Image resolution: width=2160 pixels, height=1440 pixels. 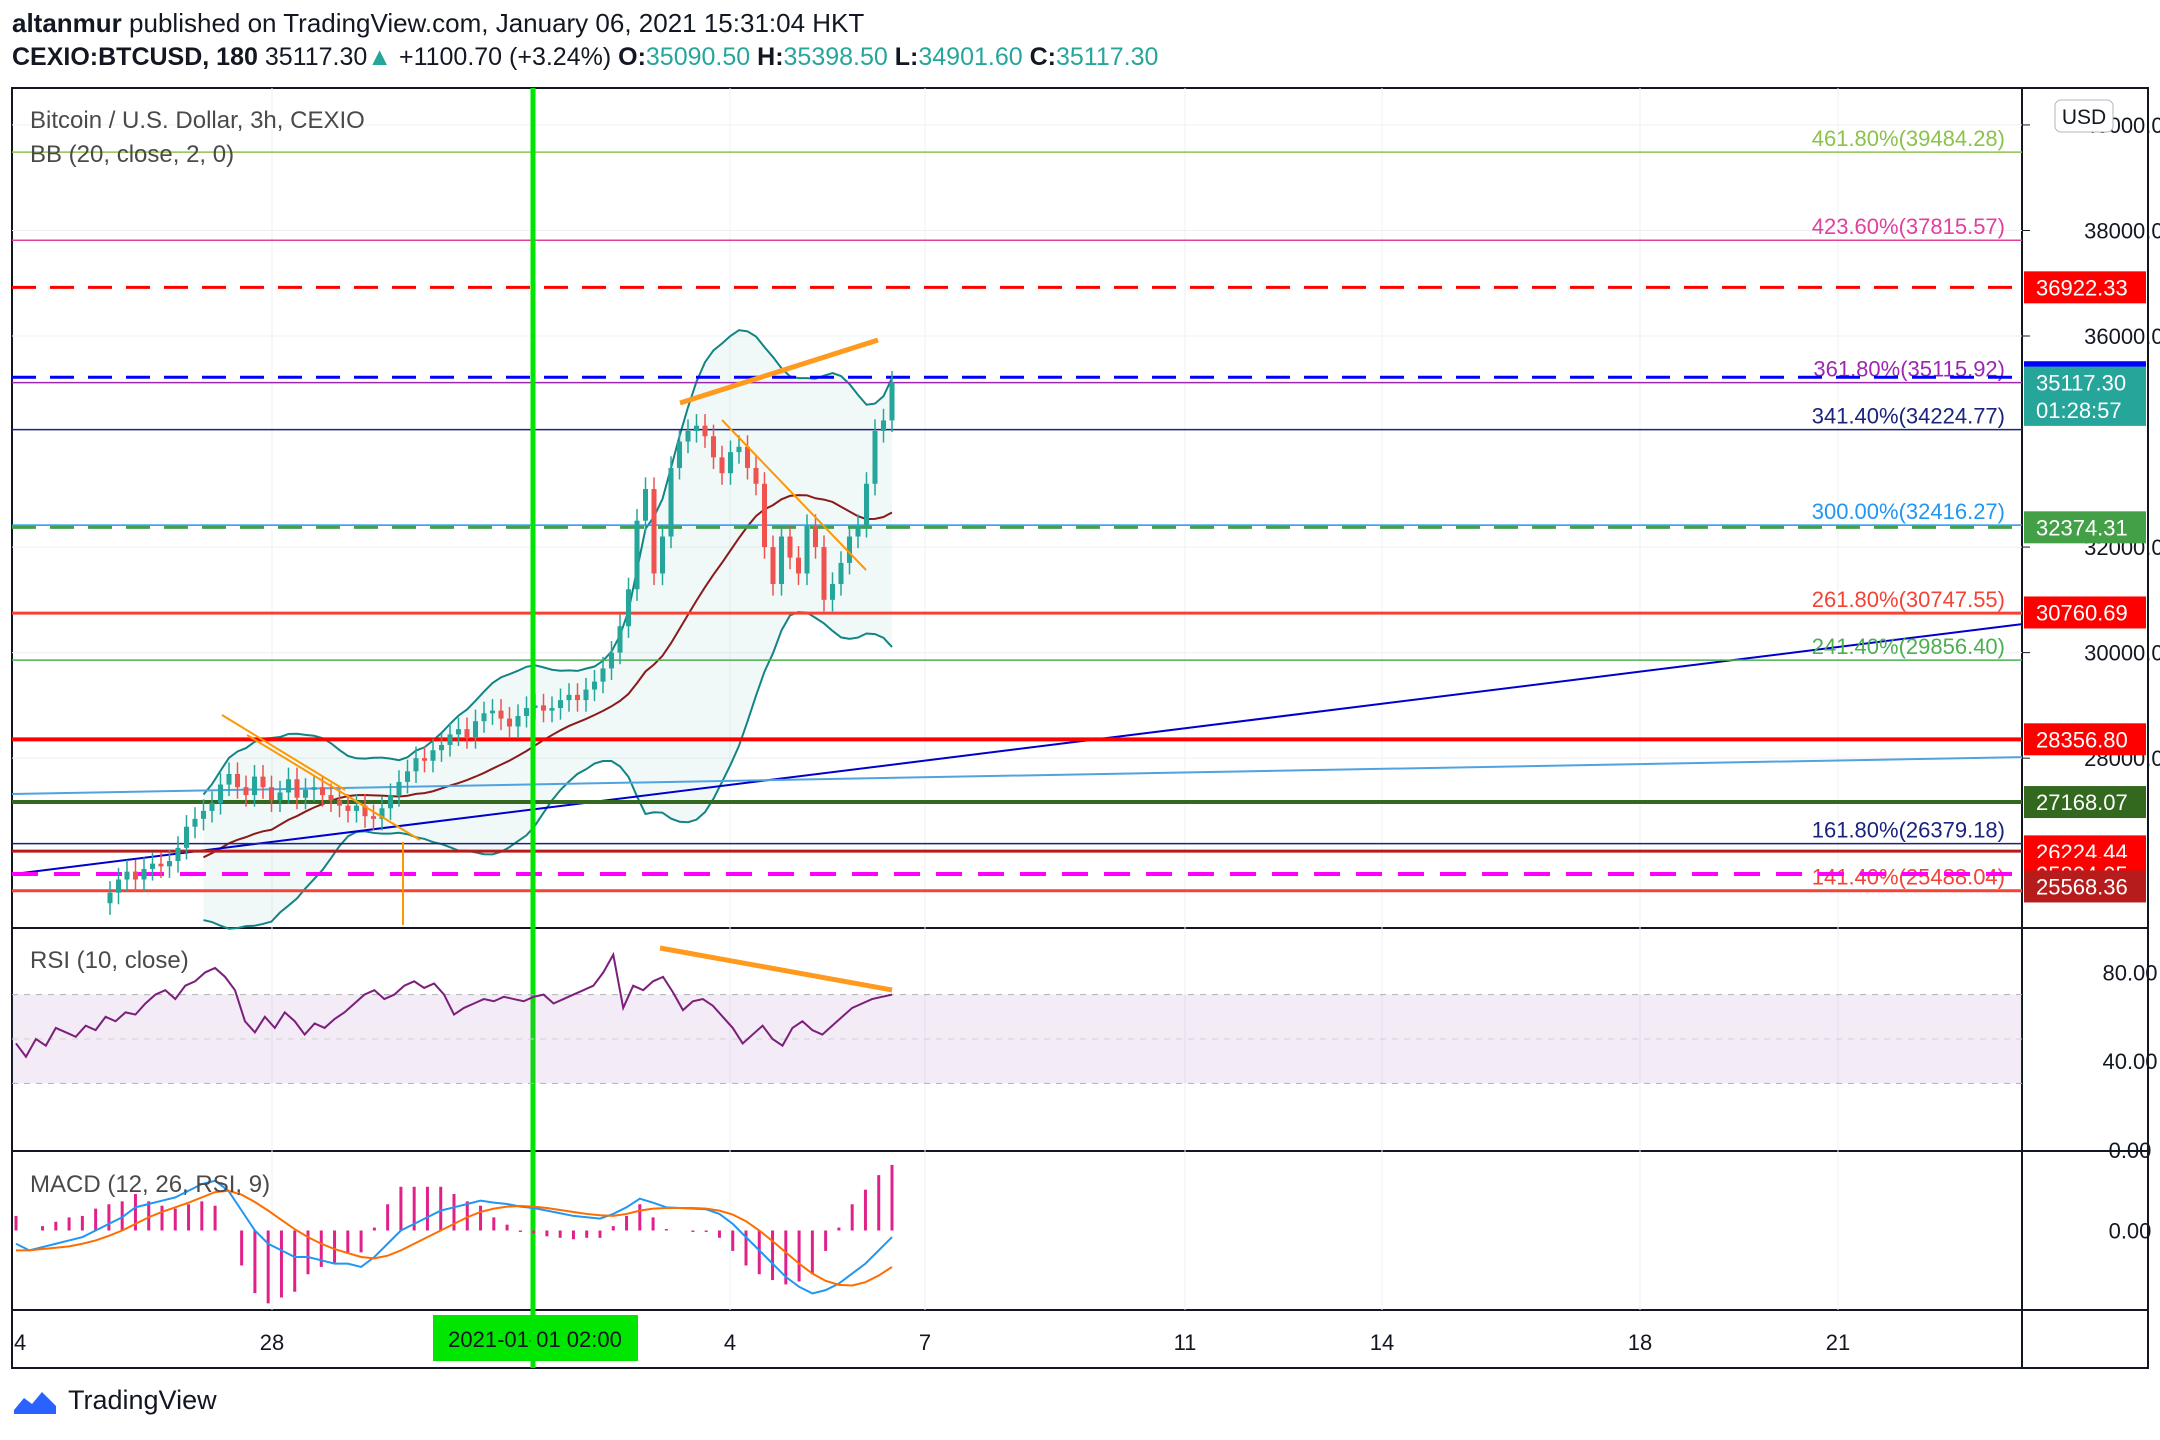 What do you see at coordinates (505, 57) in the screenshot?
I see `price-change: +1100.70 (+3.24%)` at bounding box center [505, 57].